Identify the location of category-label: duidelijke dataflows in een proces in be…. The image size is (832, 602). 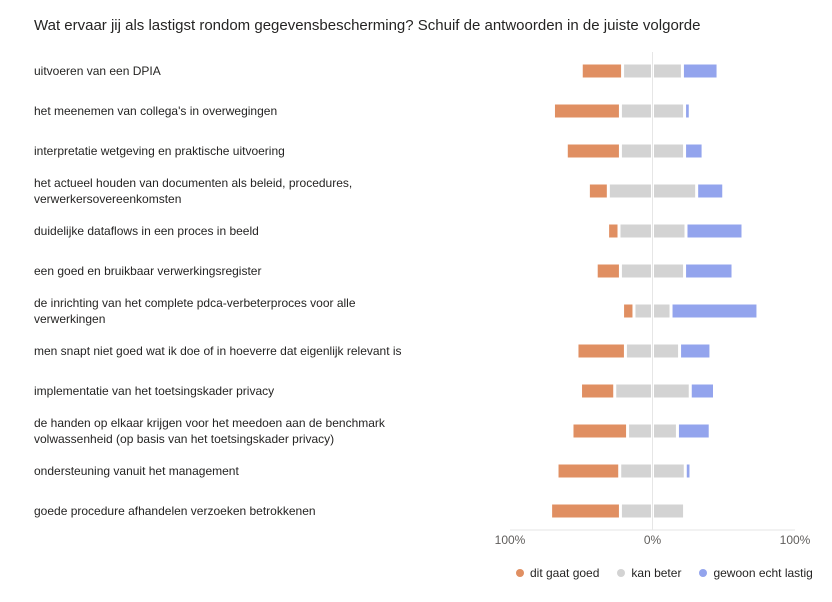
(146, 231).